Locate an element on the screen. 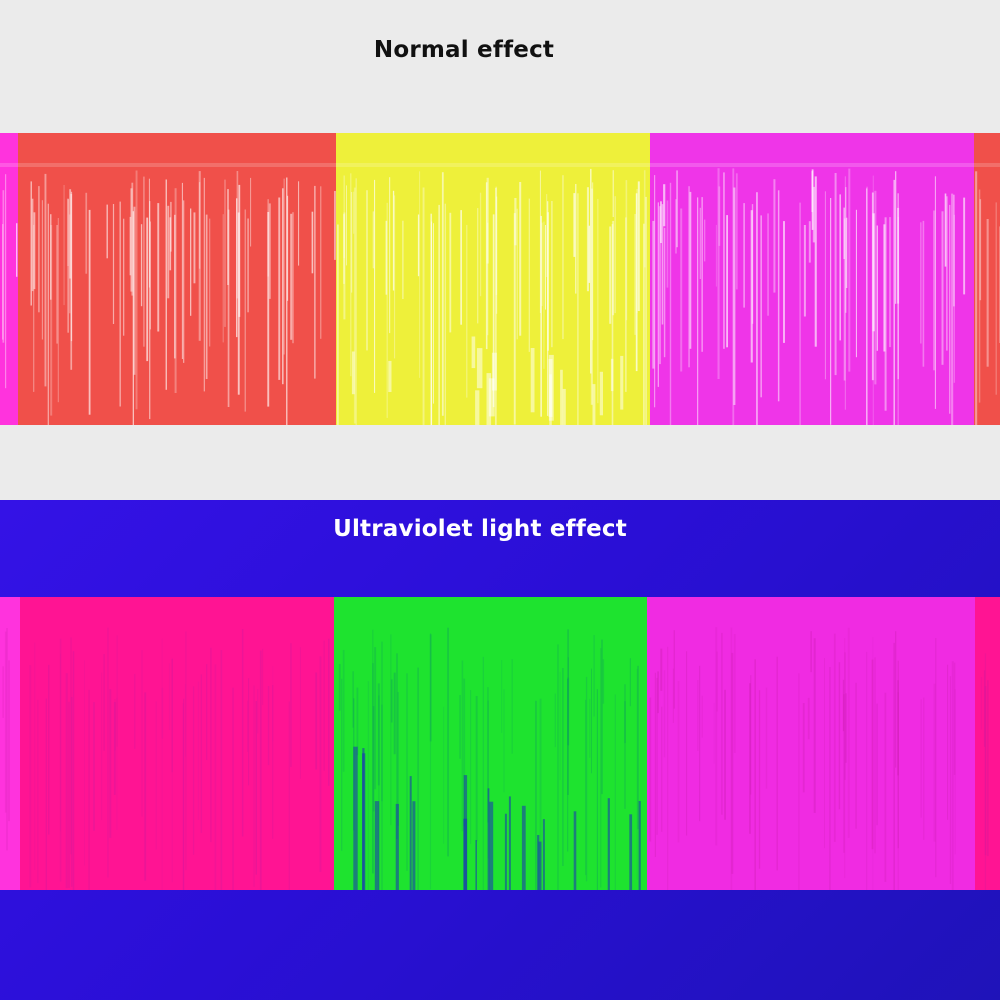 The image size is (1000, 1000). fringe-header-seam is located at coordinates (812, 165).